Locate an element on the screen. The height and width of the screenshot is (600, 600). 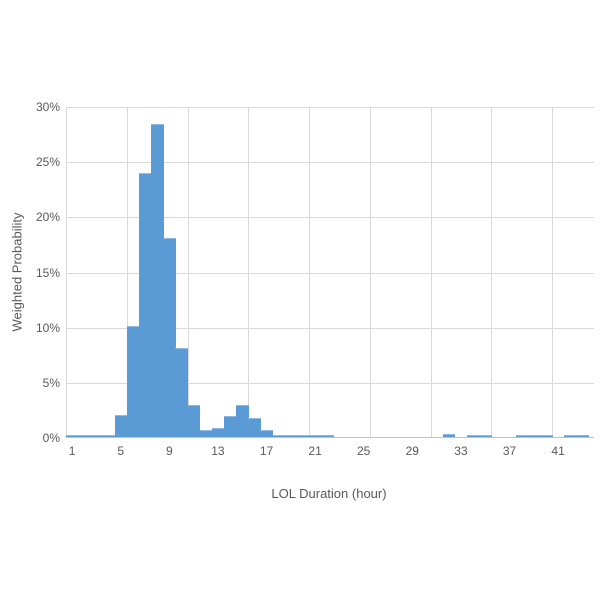
x-axis-line is located at coordinates (330, 437).